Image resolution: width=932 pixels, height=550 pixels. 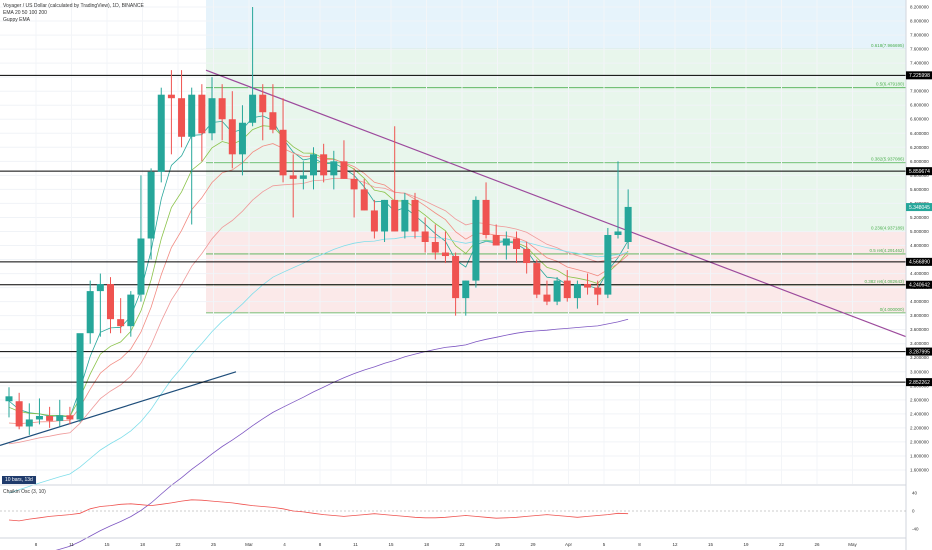 What do you see at coordinates (24, 492) in the screenshot?
I see `oscillator-label: Chaikin Osc (3, 10)` at bounding box center [24, 492].